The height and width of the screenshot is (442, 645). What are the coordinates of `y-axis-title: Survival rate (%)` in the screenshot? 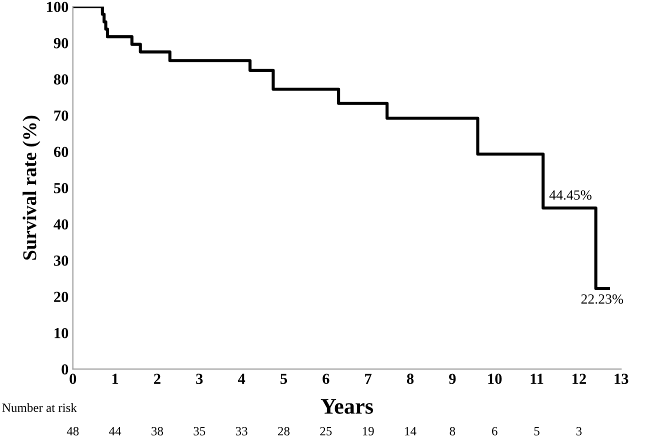 It's located at (31, 188).